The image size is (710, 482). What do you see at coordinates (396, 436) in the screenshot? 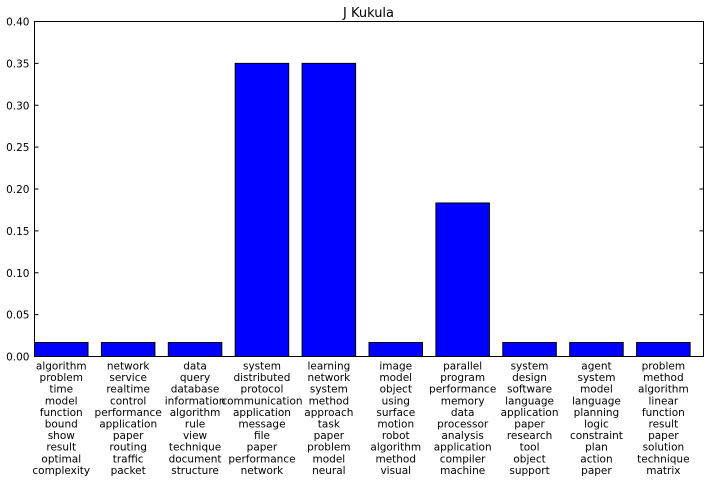
I see `x-category-word: robot` at bounding box center [396, 436].